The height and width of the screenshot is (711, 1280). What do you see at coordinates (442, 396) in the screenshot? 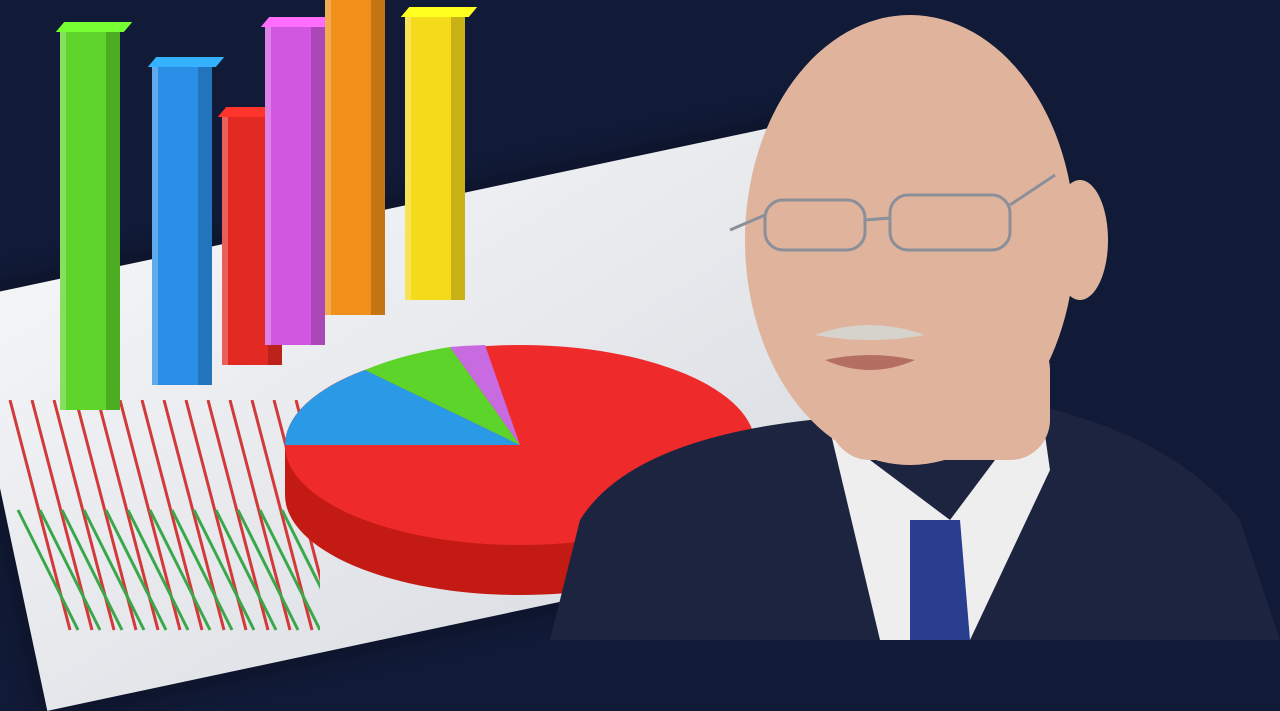
I see `pie-slice-green` at bounding box center [442, 396].